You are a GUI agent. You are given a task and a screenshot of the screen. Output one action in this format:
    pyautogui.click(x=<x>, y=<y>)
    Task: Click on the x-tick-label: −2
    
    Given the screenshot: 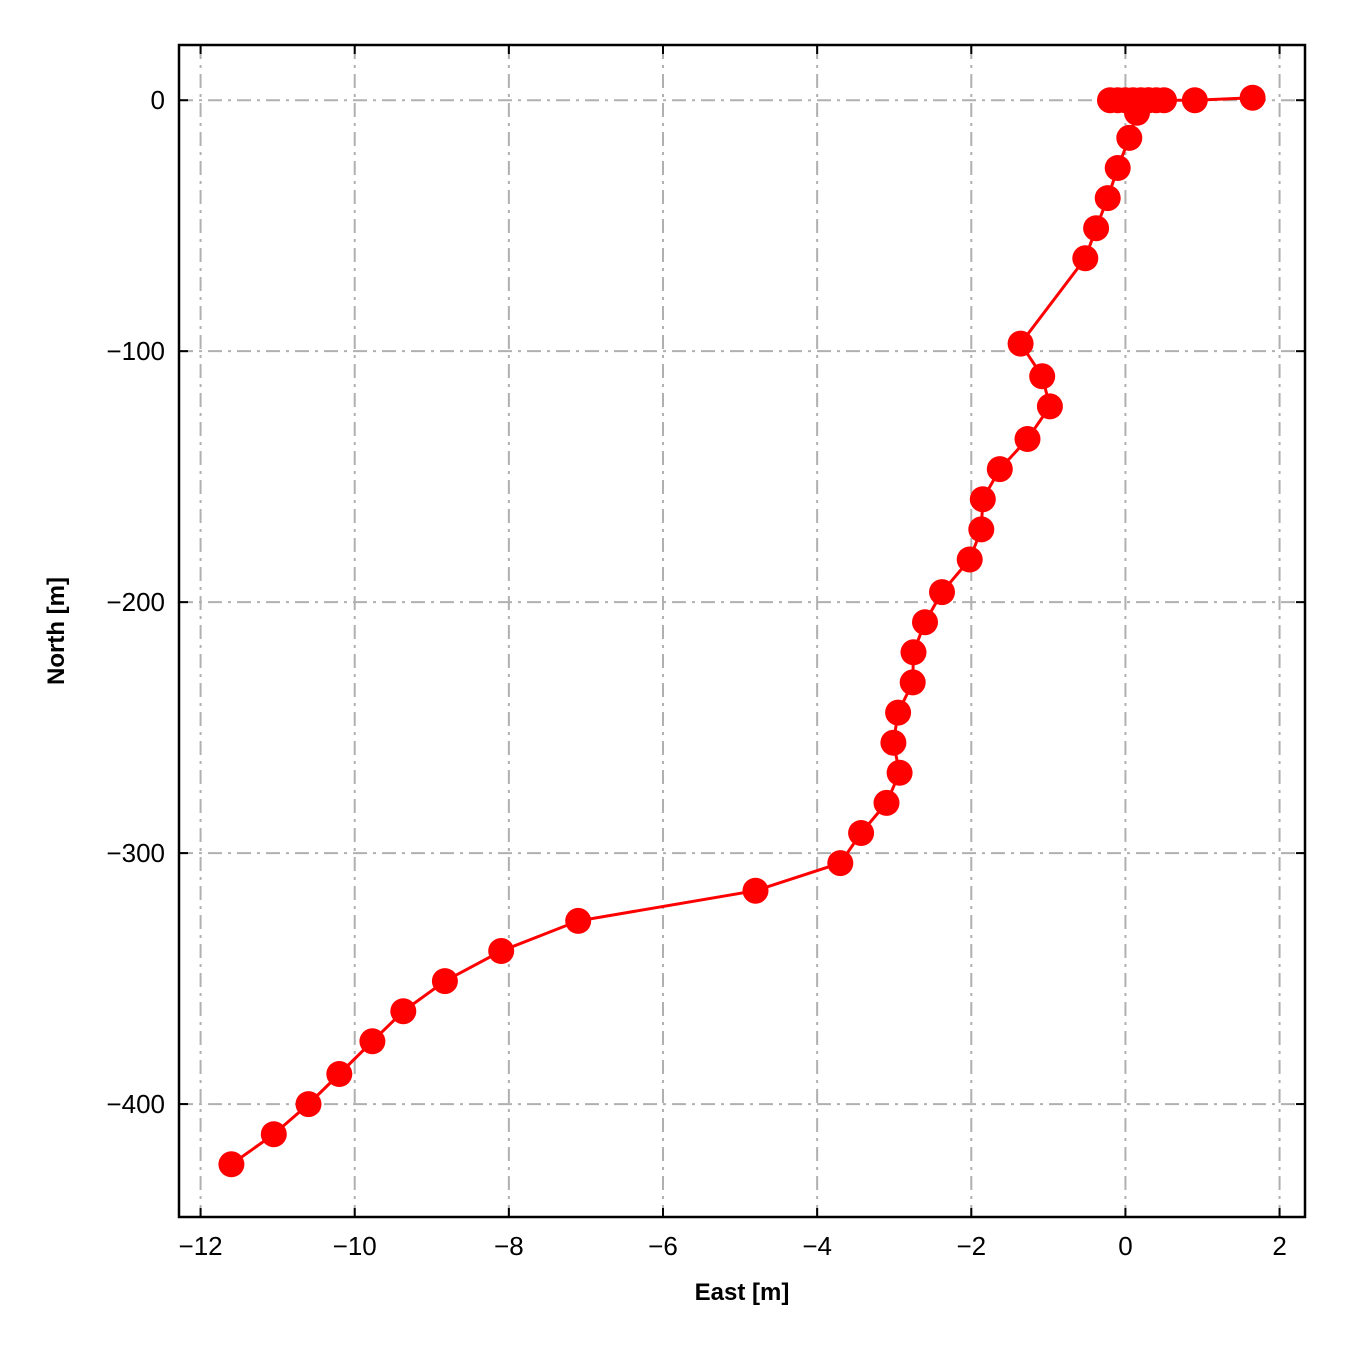 What is the action you would take?
    pyautogui.click(x=971, y=1246)
    